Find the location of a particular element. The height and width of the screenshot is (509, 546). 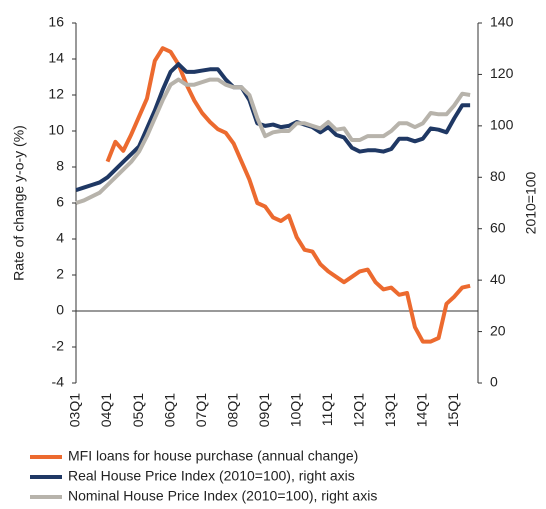

y2-tick-label: 20 is located at coordinates (498, 330).